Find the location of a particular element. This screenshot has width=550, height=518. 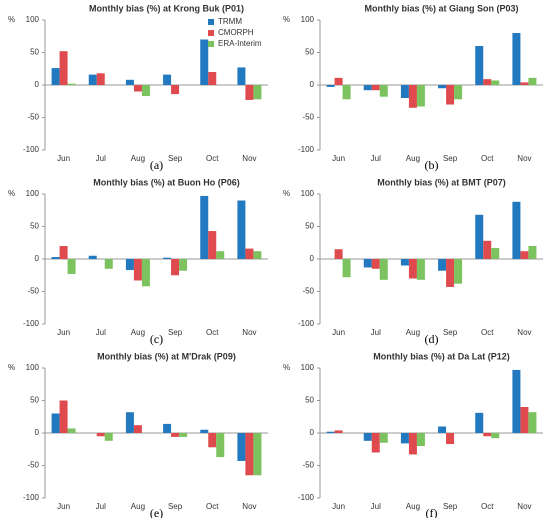

chart-title: Monthly bias (%) at Buon Ho (P06) is located at coordinates (166, 182).